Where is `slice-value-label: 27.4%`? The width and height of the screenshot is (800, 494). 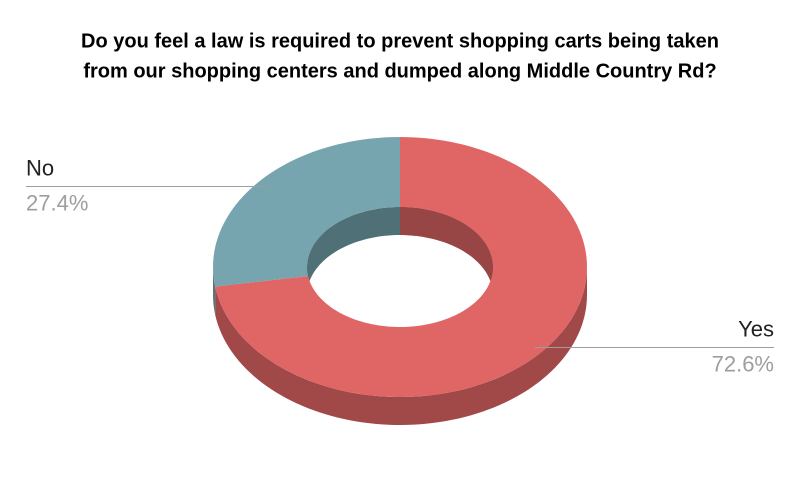 slice-value-label: 27.4% is located at coordinates (57, 202).